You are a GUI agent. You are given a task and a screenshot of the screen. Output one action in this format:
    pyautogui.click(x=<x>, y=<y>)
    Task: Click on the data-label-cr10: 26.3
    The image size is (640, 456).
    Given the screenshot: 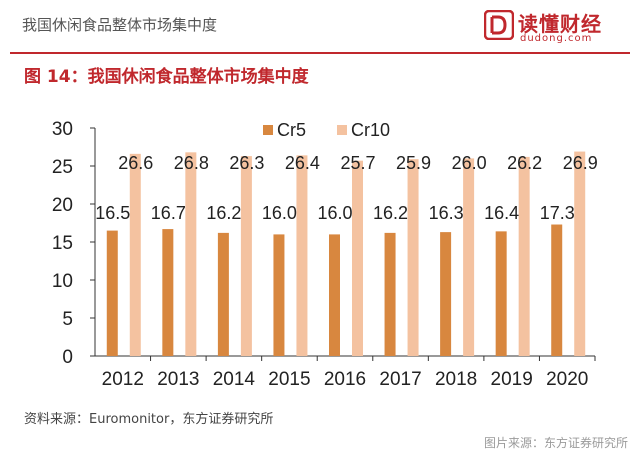 What is the action you would take?
    pyautogui.click(x=246, y=163)
    